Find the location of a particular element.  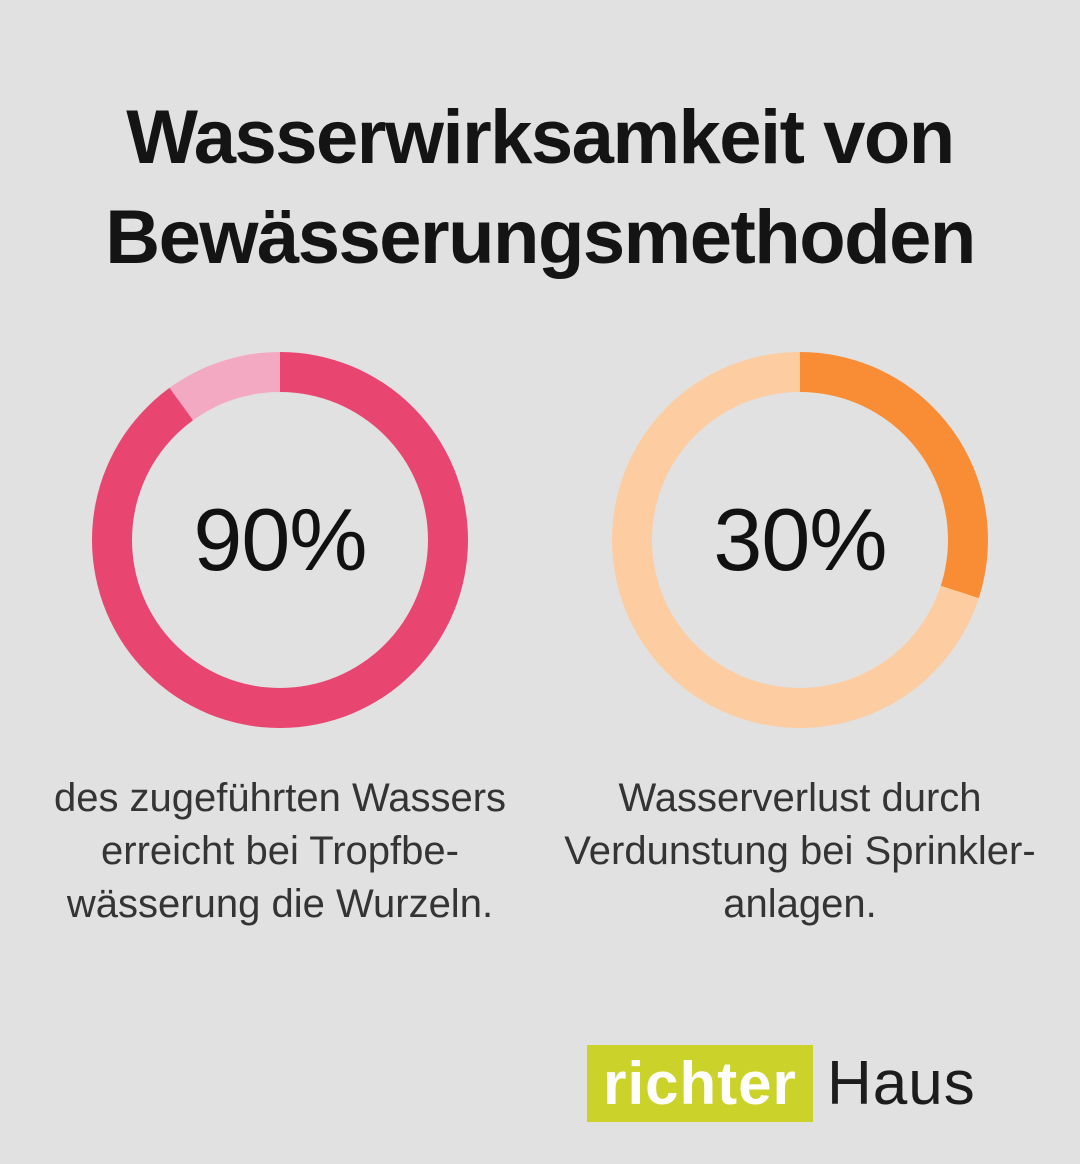

caption-line: des zugeführten Wassers is located at coordinates (280, 798).